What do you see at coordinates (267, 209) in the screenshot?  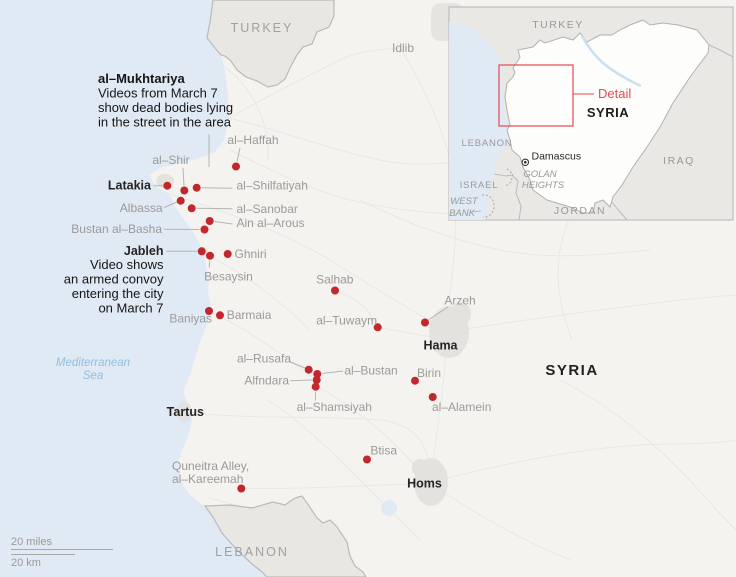 I see `place-label-al-sanobar: al–Sanobar` at bounding box center [267, 209].